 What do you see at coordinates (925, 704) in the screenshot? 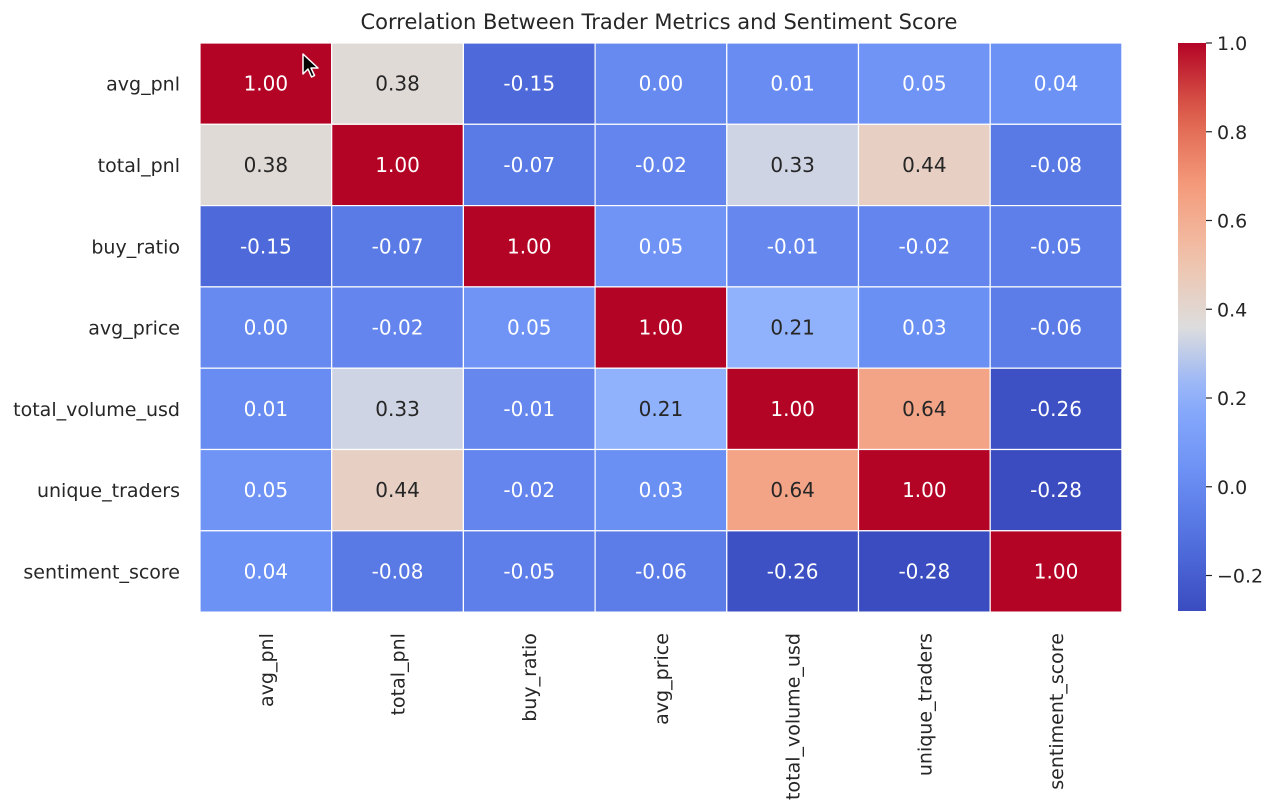
I see `column-label-unique-traders: unique_traders` at bounding box center [925, 704].